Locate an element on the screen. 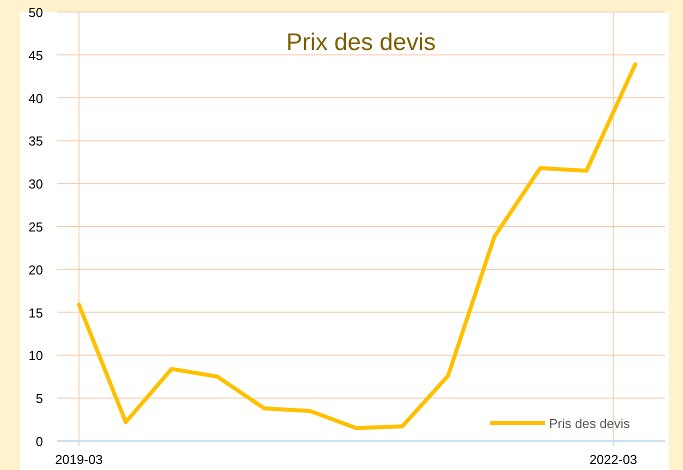 The image size is (683, 470). x-tick-label: 2022-03 is located at coordinates (613, 459).